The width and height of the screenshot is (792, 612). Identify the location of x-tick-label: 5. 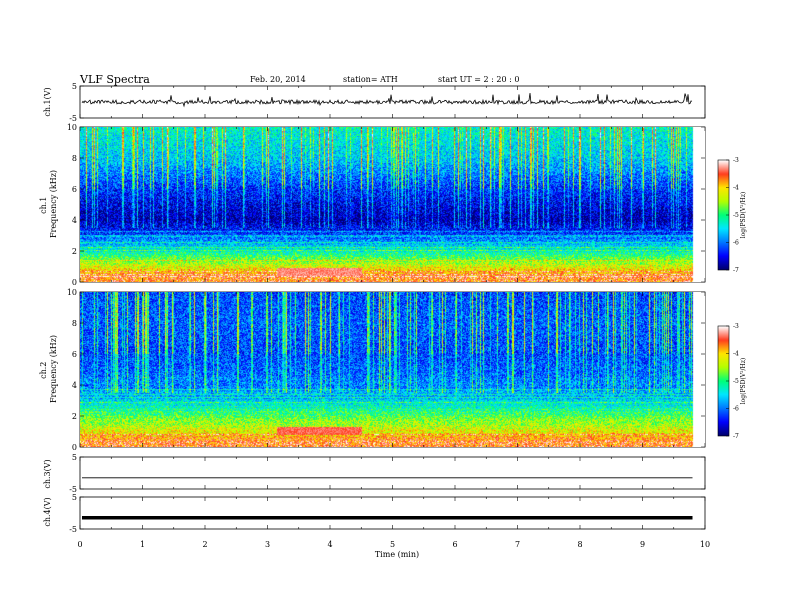
(392, 544).